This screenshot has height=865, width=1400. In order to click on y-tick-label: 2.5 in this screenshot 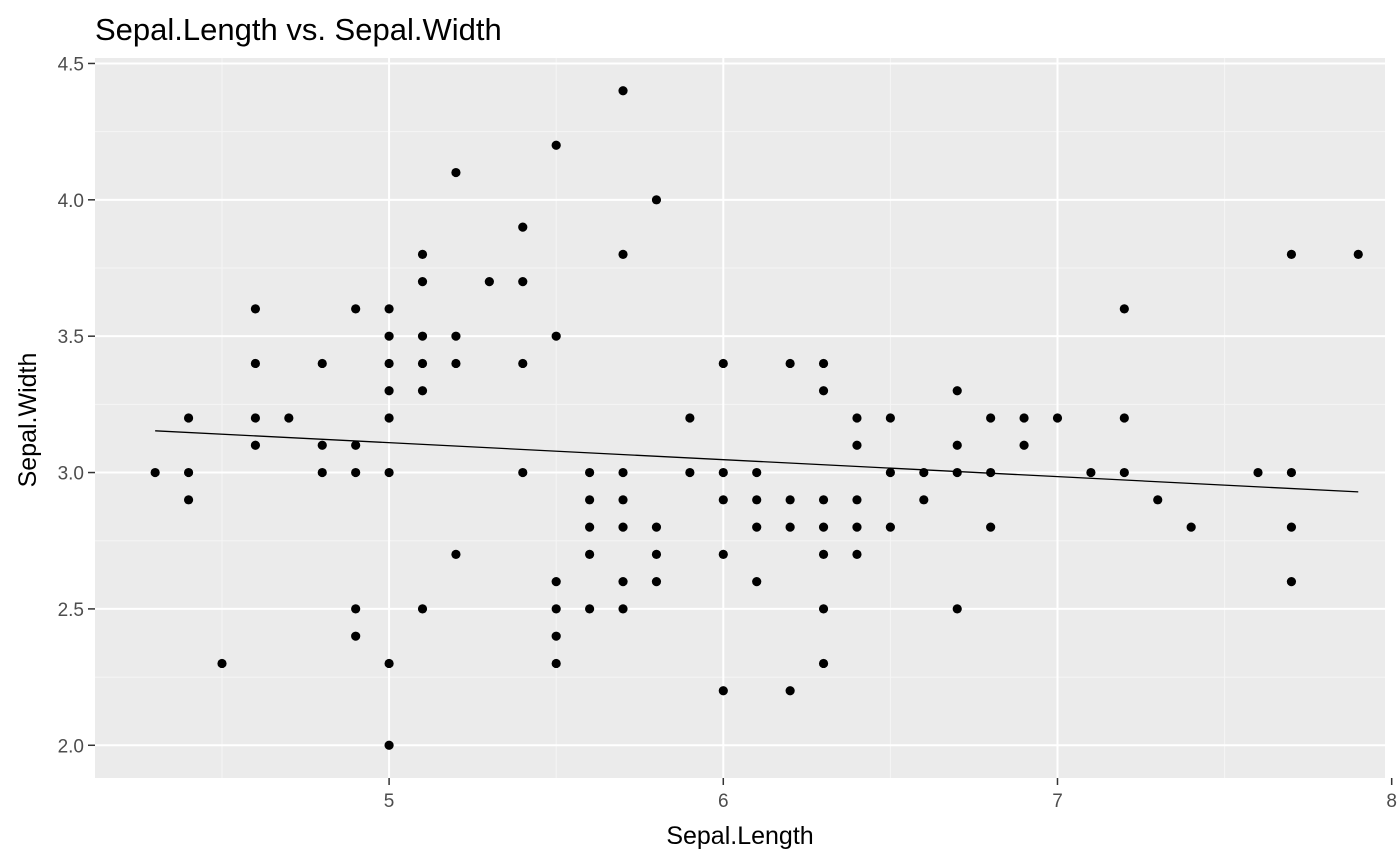, I will do `click(71, 610)`.